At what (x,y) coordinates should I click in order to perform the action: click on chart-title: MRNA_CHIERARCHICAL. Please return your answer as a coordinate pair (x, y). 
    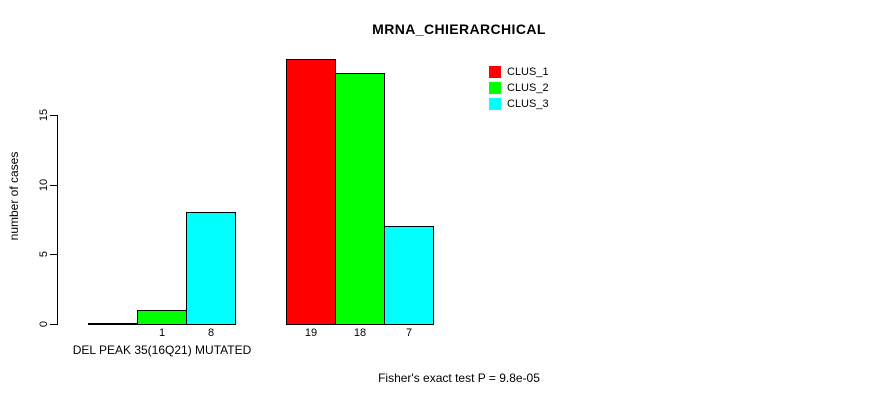
    Looking at the image, I should click on (459, 29).